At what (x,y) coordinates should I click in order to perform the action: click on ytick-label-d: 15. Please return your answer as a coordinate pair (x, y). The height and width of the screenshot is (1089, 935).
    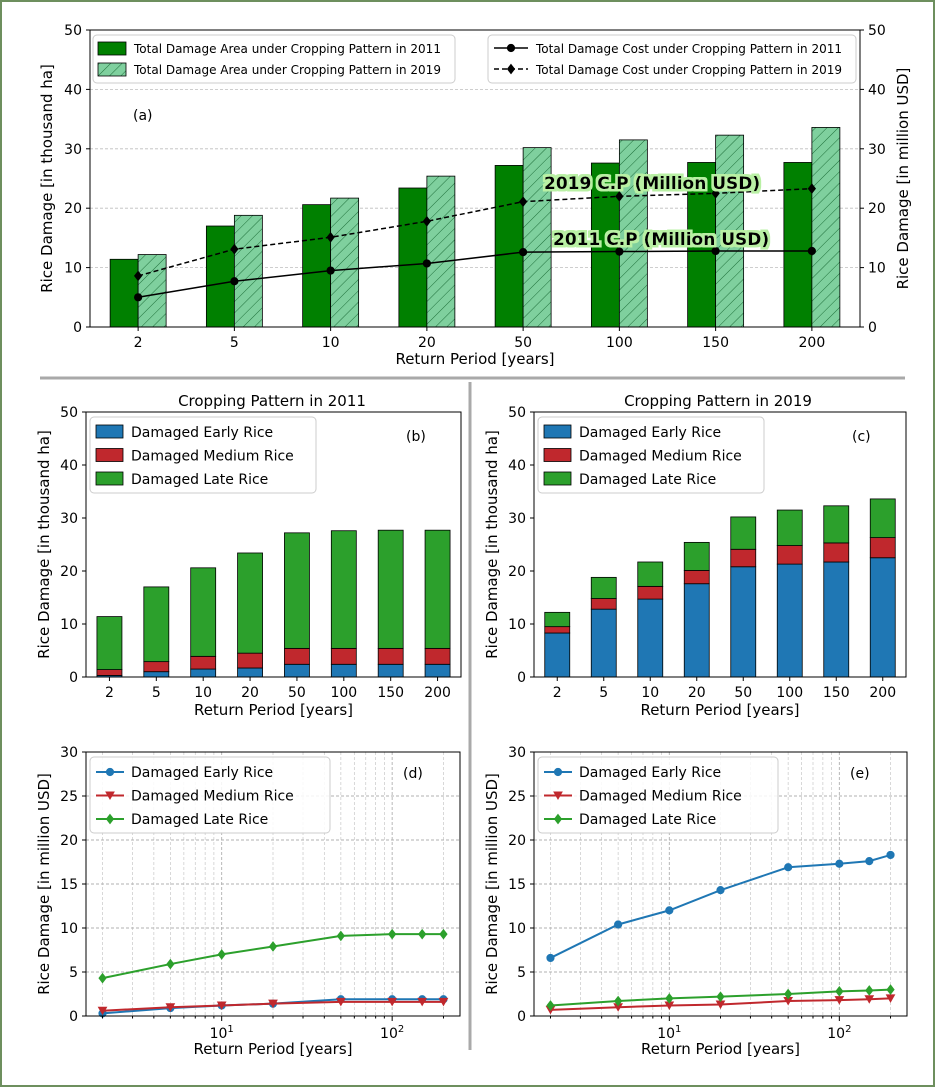
    Looking at the image, I should click on (69, 885).